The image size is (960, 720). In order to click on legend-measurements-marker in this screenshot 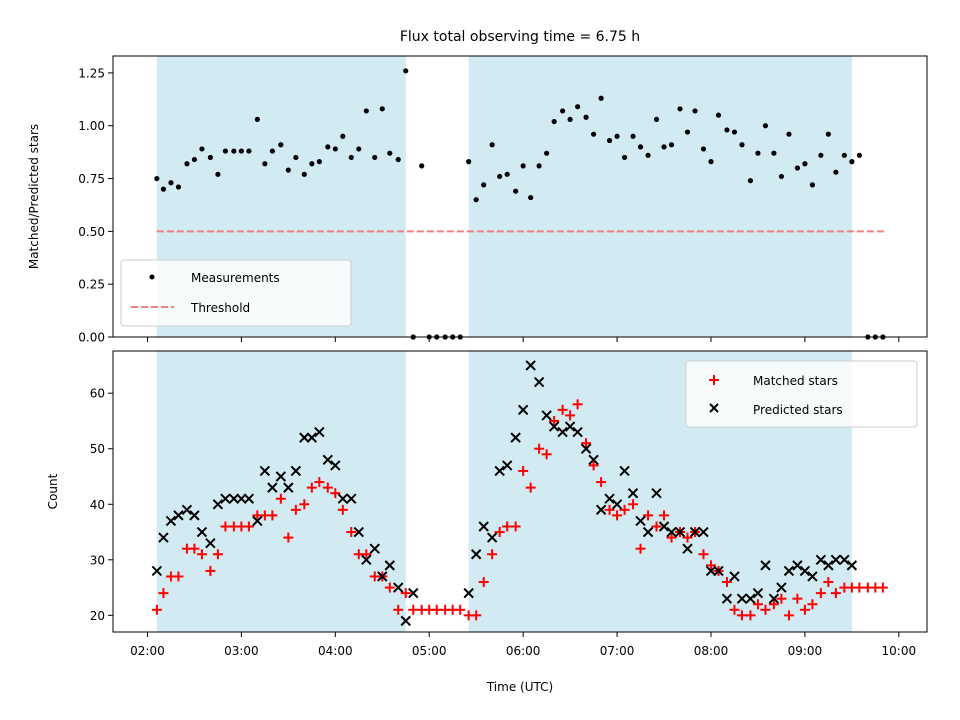, I will do `click(152, 277)`.